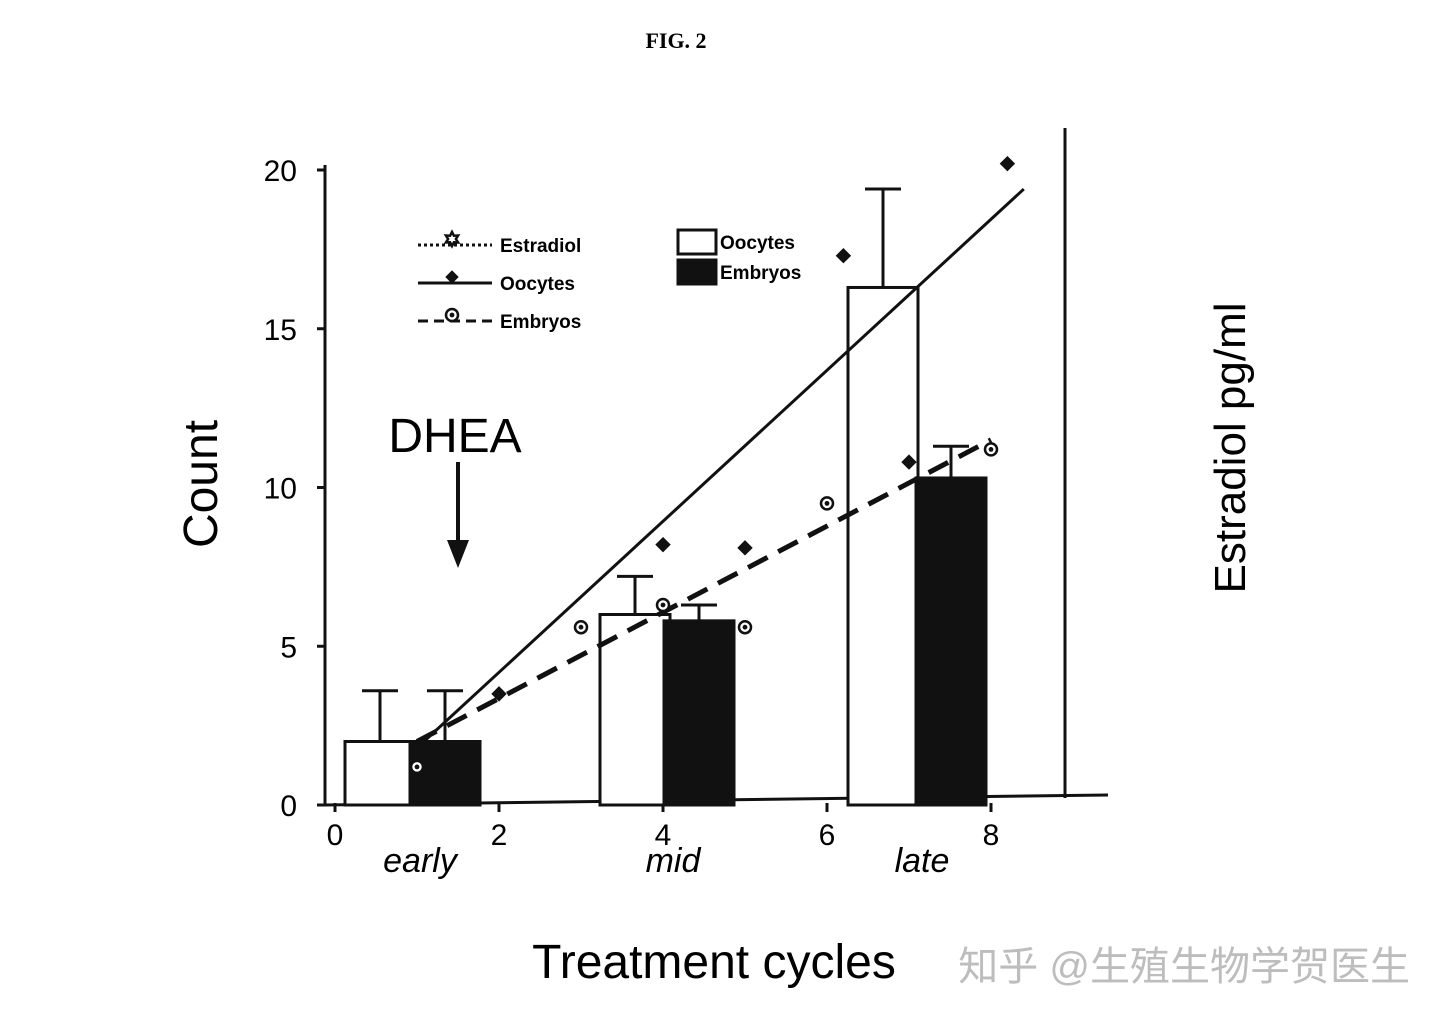 This screenshot has height=1026, width=1450. I want to click on phase-label: mid, so click(674, 861).